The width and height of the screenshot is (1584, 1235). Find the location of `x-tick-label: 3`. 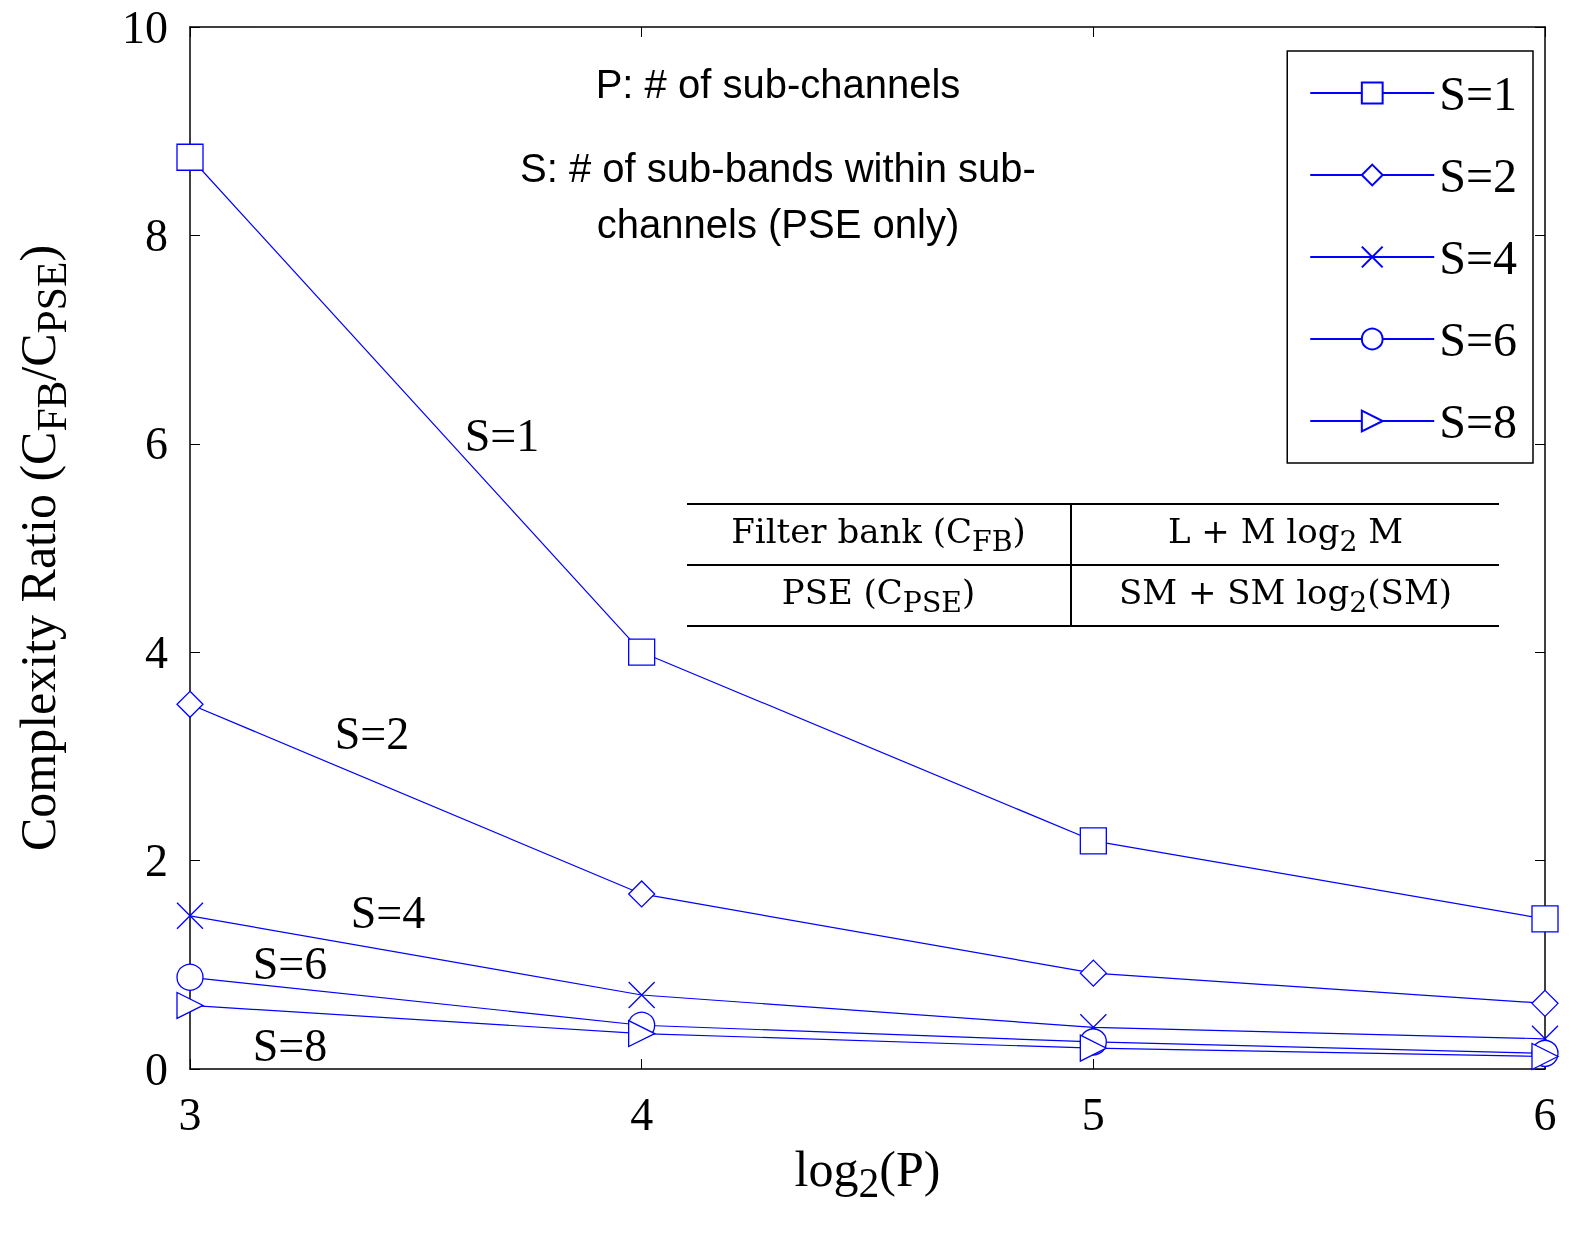

x-tick-label: 3 is located at coordinates (190, 1114).